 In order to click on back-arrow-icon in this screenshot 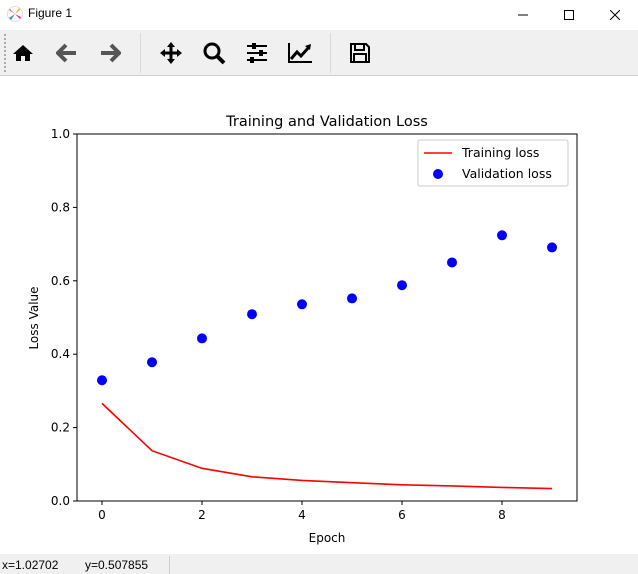, I will do `click(66, 53)`.